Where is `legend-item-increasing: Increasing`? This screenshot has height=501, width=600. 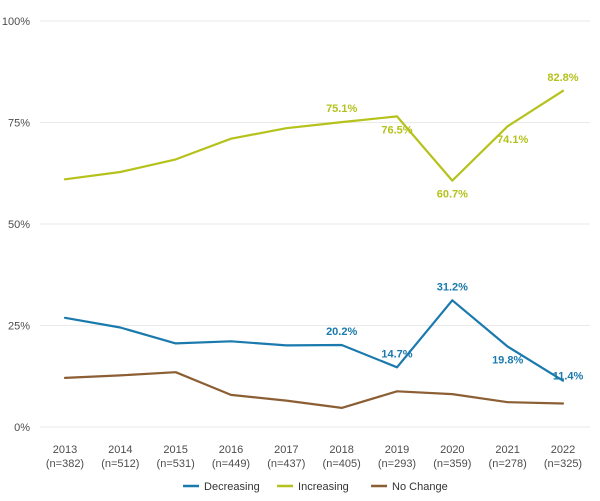
legend-item-increasing: Increasing is located at coordinates (313, 487).